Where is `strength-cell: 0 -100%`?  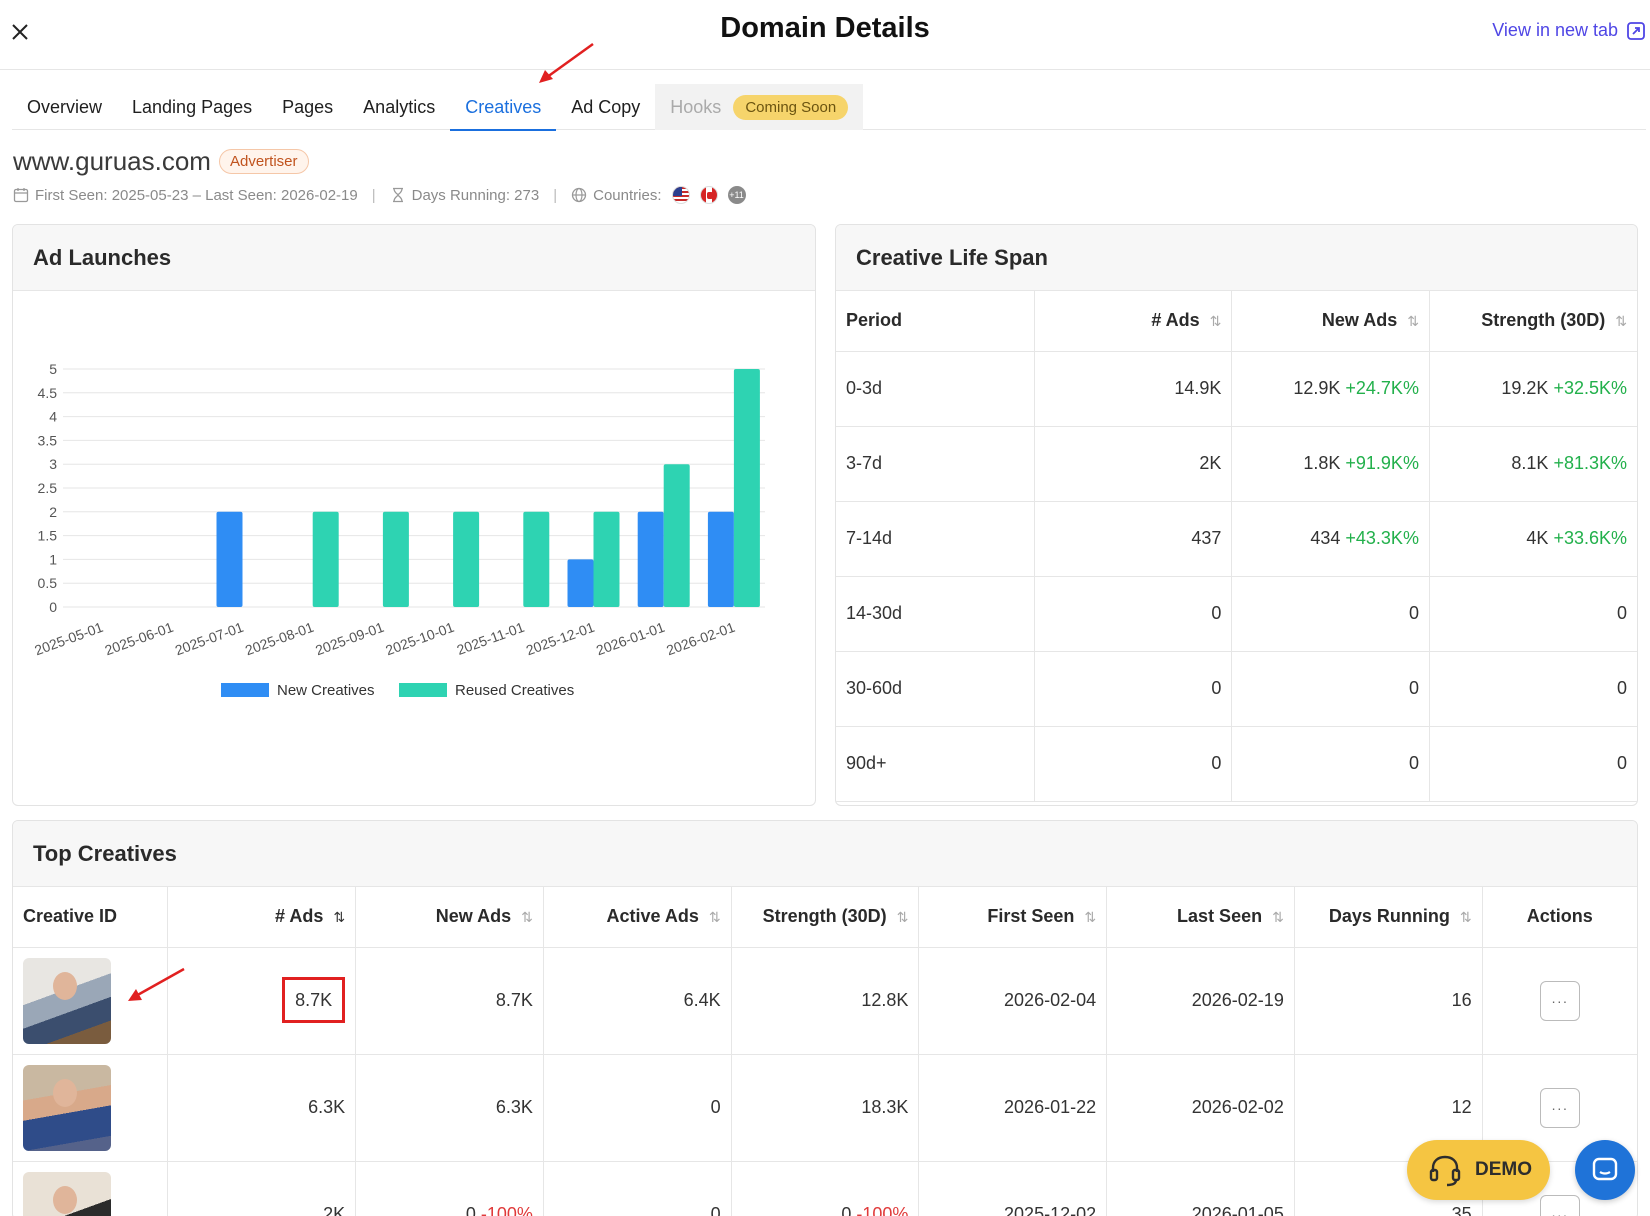 strength-cell: 0 -100% is located at coordinates (825, 1188).